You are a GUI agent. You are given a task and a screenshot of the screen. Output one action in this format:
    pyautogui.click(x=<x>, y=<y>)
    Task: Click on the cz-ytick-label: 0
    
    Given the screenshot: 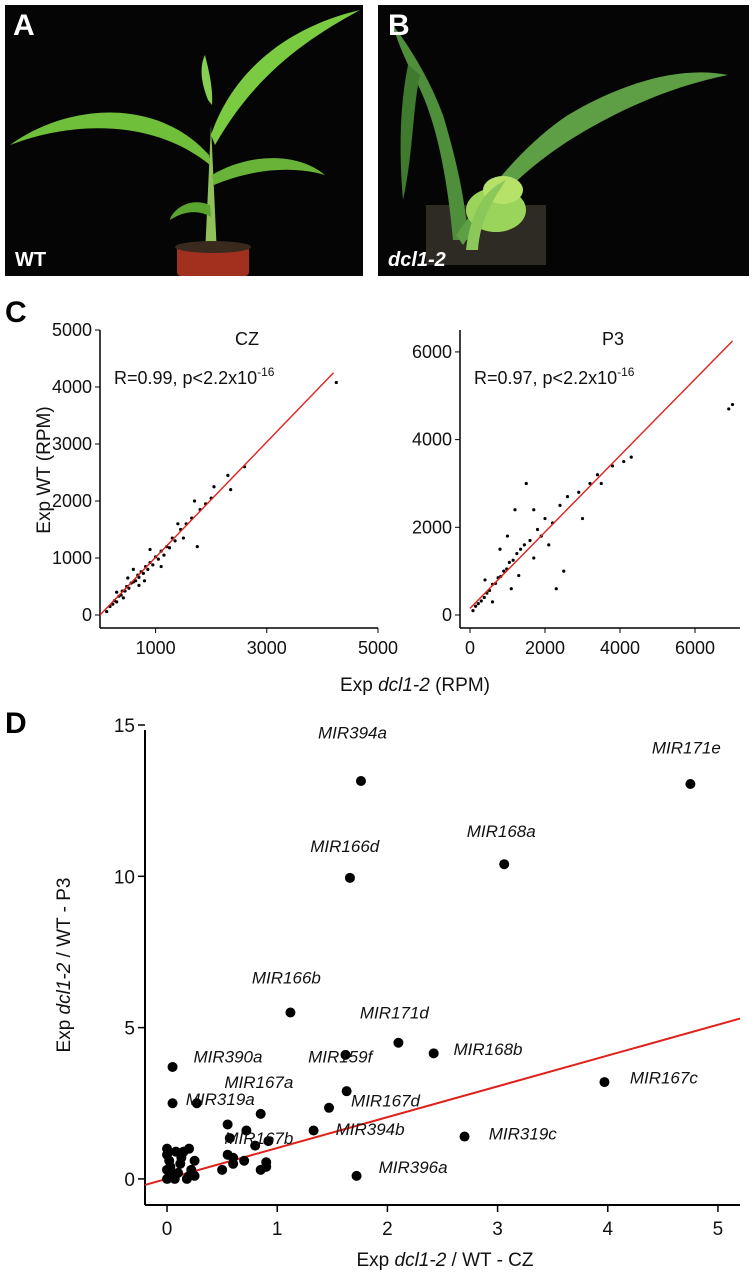 What is the action you would take?
    pyautogui.click(x=87, y=615)
    